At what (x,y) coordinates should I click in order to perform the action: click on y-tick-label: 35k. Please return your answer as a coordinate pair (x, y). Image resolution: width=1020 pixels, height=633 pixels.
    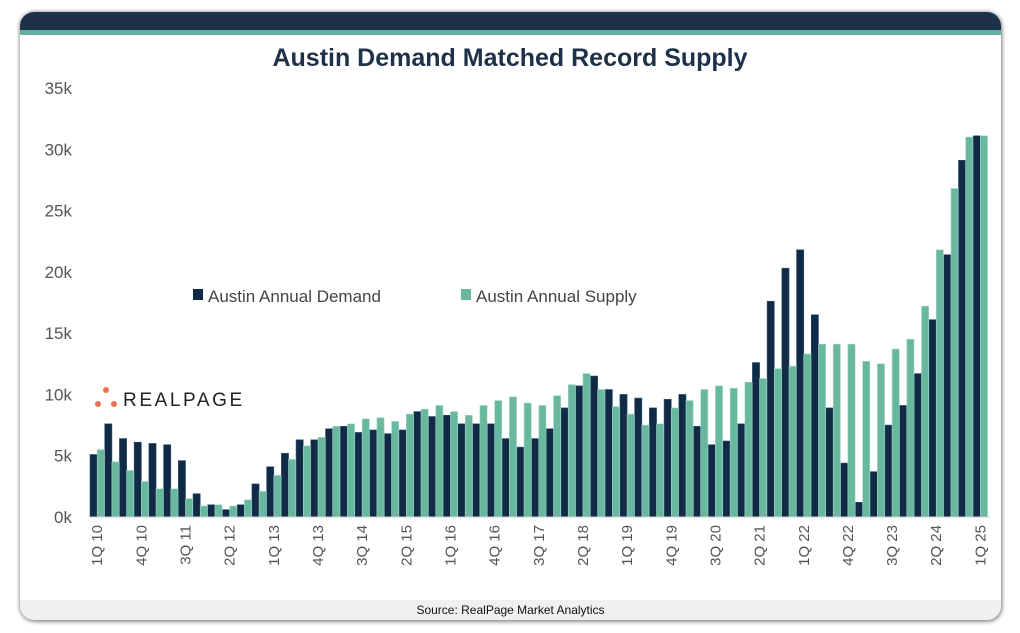
    Looking at the image, I should click on (59, 88).